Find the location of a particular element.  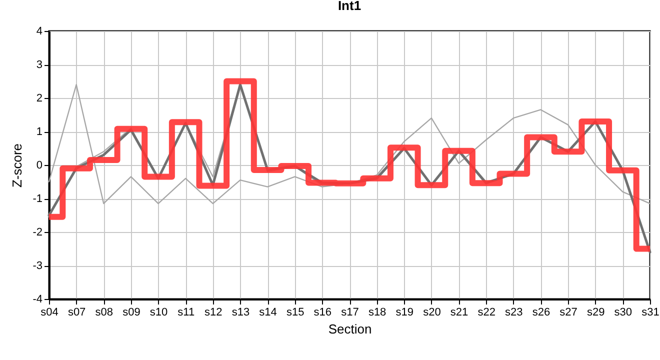

x-tick-label: s09 is located at coordinates (131, 312).